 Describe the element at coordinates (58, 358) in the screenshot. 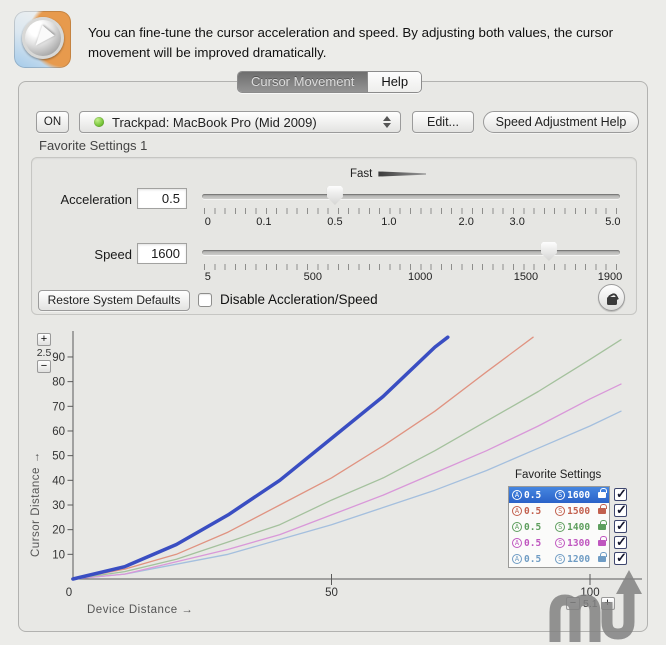

I see `svg-text: 90` at that location.